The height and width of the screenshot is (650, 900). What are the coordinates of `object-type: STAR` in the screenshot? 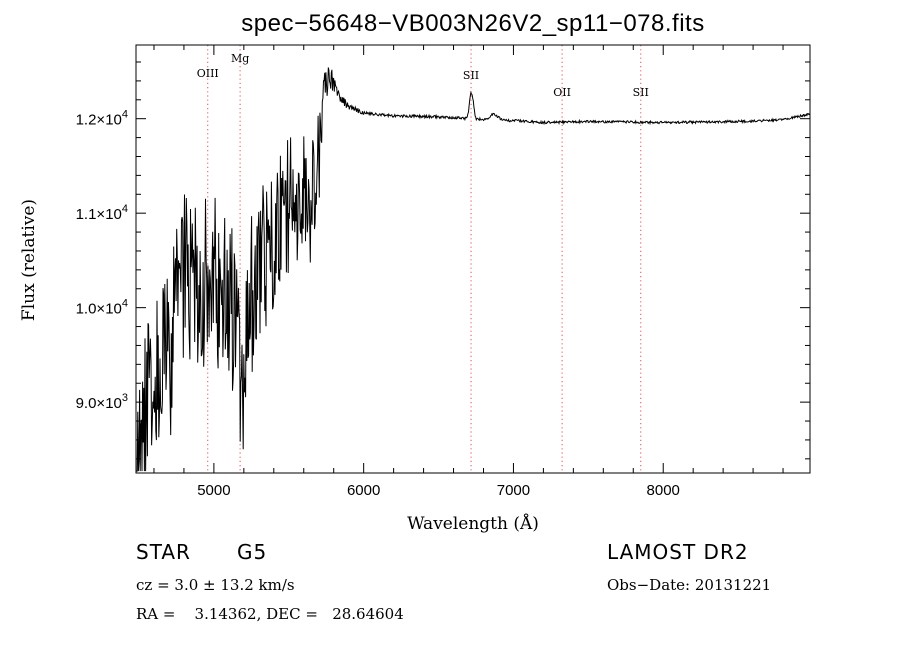 It's located at (163, 552).